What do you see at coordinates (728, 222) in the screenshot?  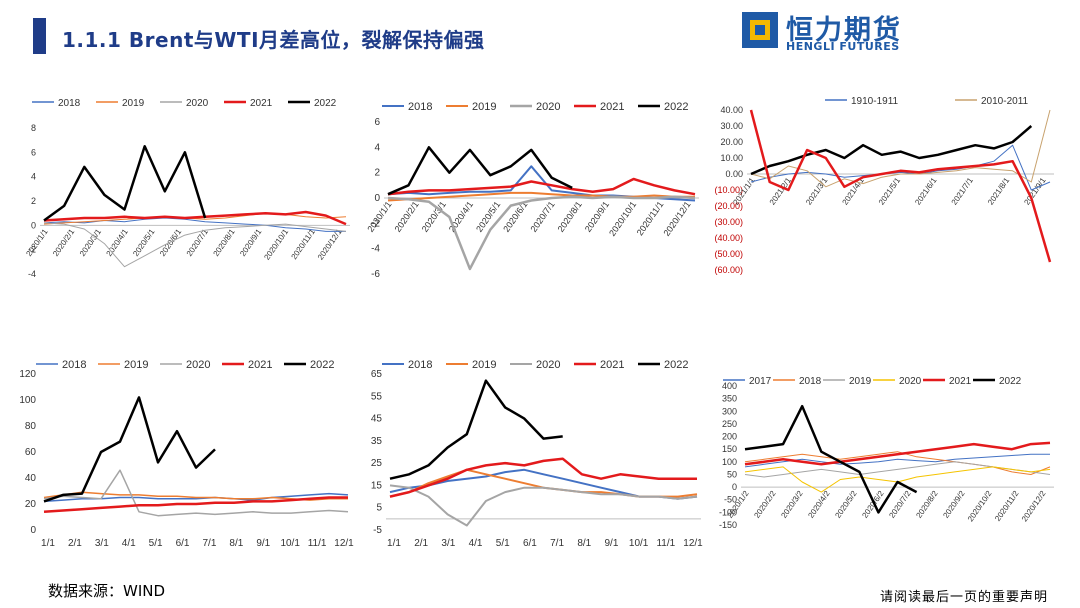 I see `y-tick-label: (30.00)` at bounding box center [728, 222].